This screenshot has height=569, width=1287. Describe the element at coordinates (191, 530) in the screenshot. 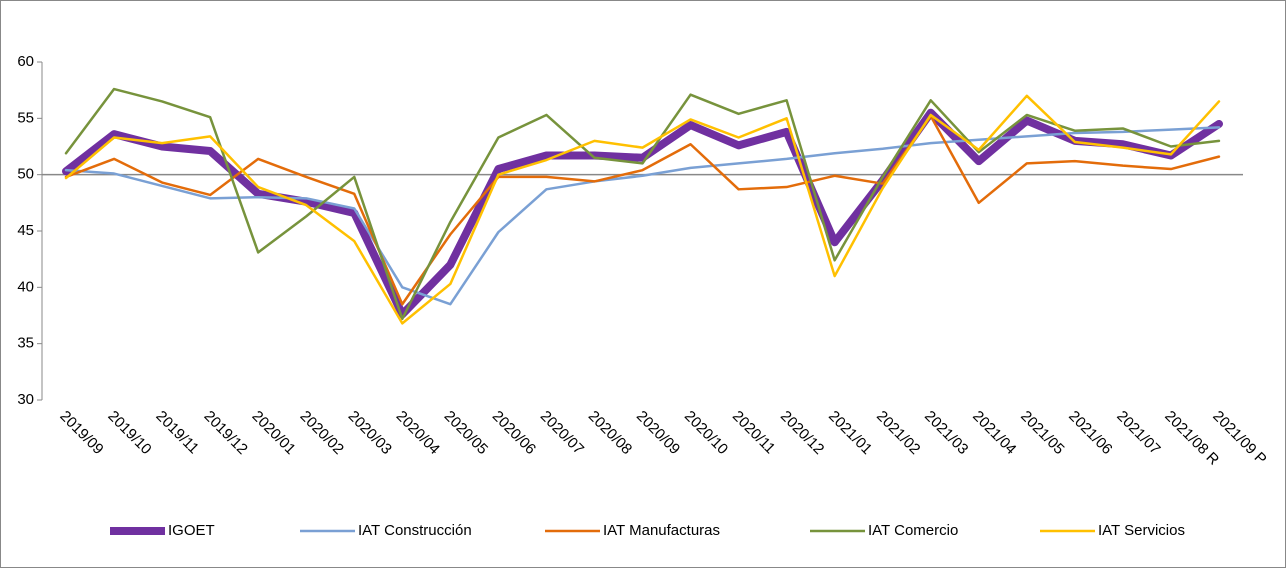

I see `legend-label: IGOET` at that location.